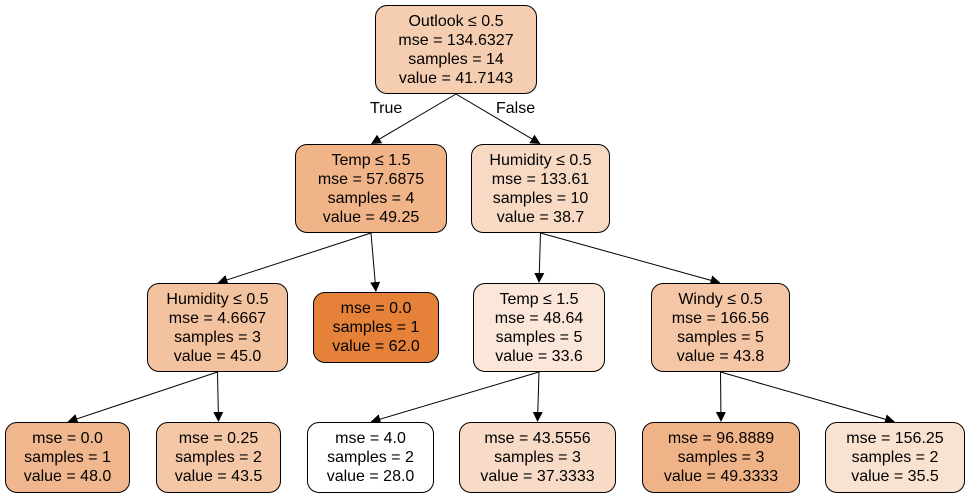  Describe the element at coordinates (456, 40) in the screenshot. I see `node-text-line: mse = 134.6327` at that location.